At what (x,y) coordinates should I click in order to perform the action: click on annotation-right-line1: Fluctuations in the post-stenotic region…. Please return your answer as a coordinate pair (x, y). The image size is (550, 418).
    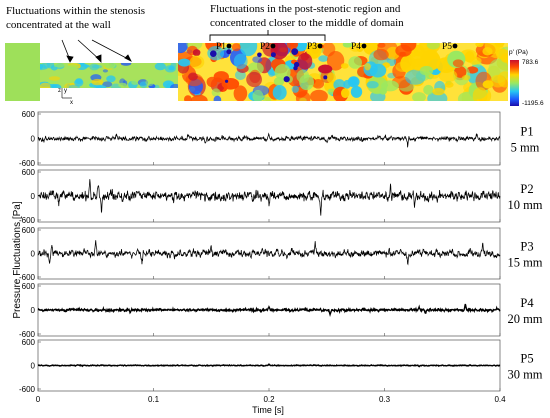
    Looking at the image, I should click on (305, 9).